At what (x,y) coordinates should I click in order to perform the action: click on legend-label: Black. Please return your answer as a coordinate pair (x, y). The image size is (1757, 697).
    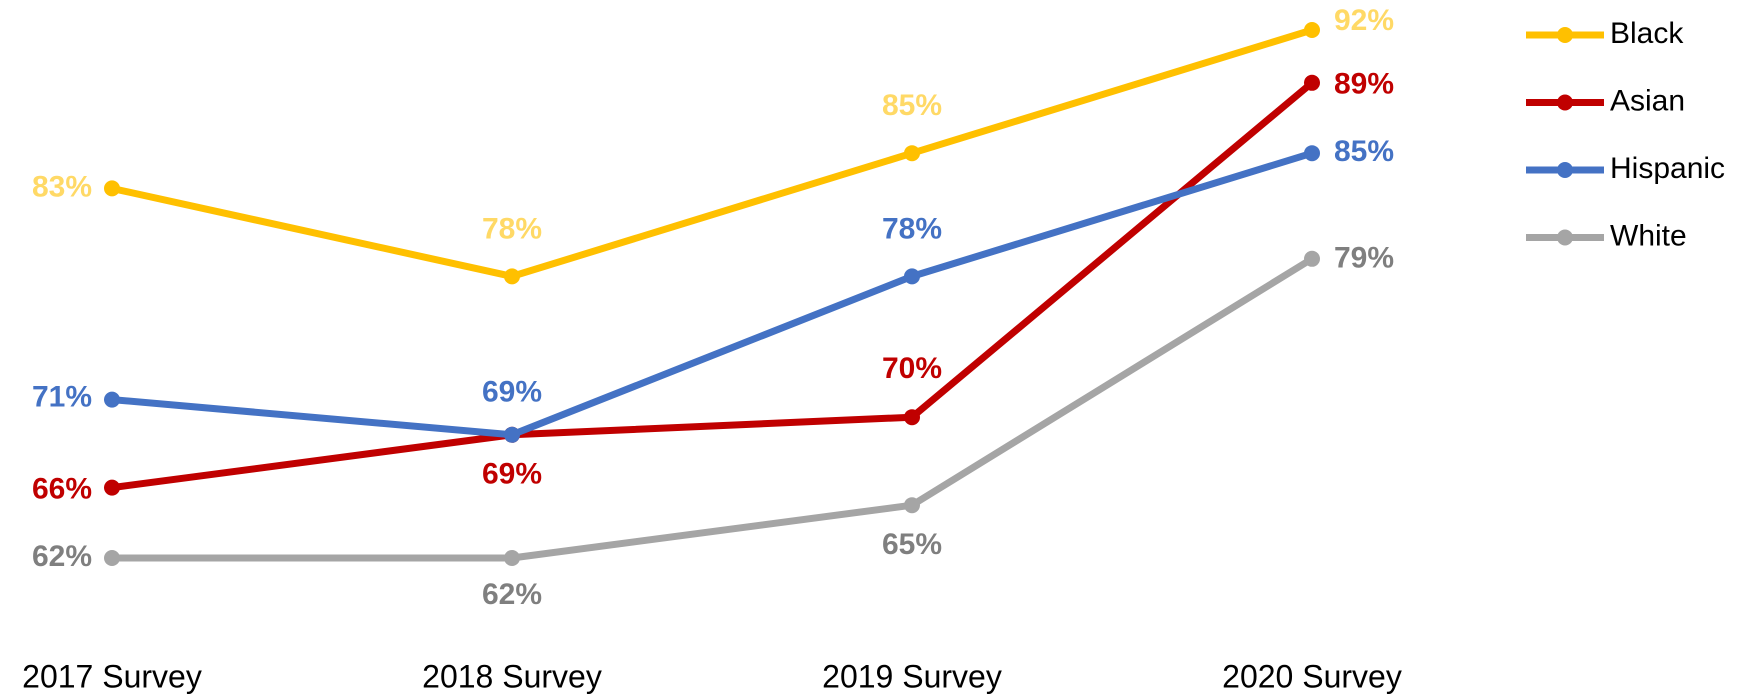
    Looking at the image, I should click on (1647, 33).